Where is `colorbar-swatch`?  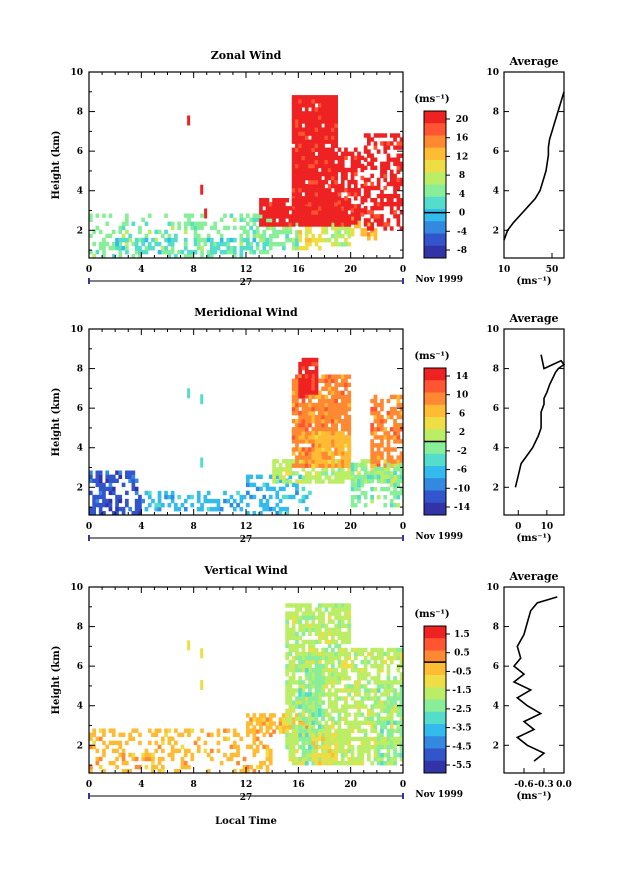
colorbar-swatch is located at coordinates (435, 227).